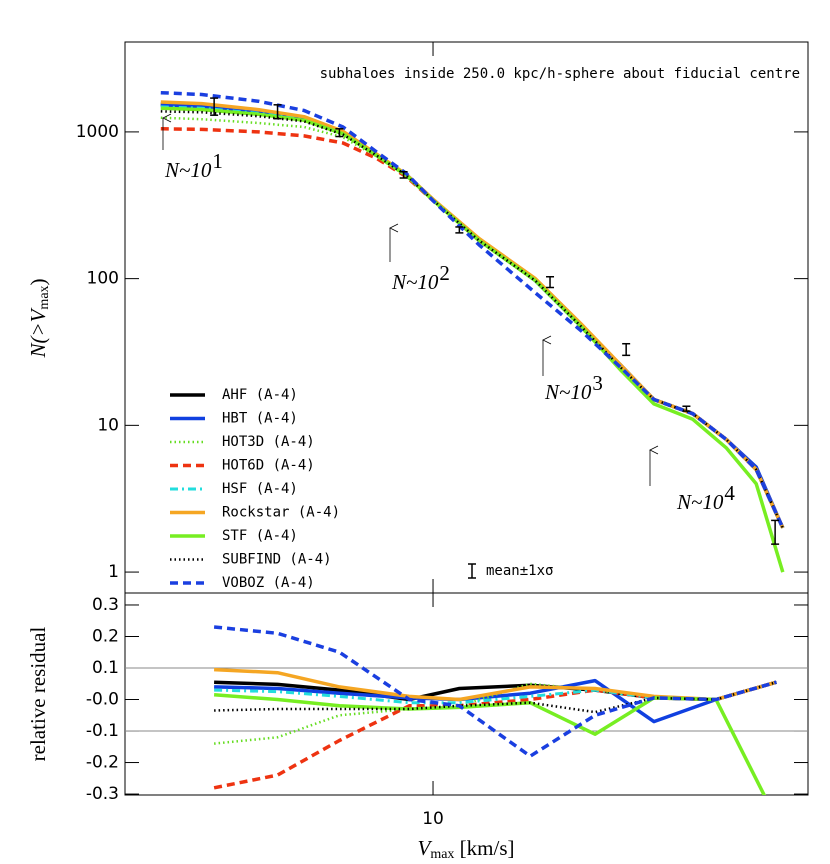  I want to click on y-axis-label: N(>Vmax), so click(39, 318).